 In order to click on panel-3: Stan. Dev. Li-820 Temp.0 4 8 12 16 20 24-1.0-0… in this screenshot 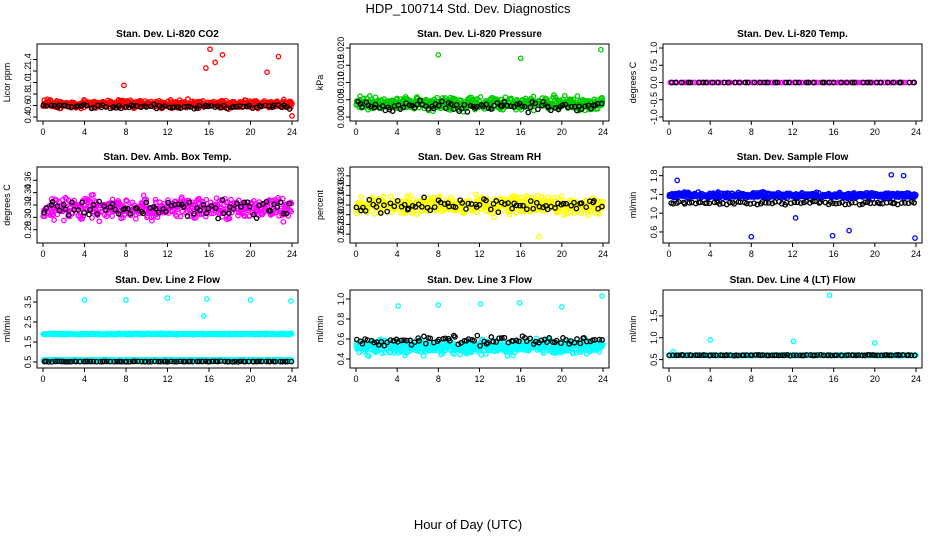, I will do `click(775, 83)`.